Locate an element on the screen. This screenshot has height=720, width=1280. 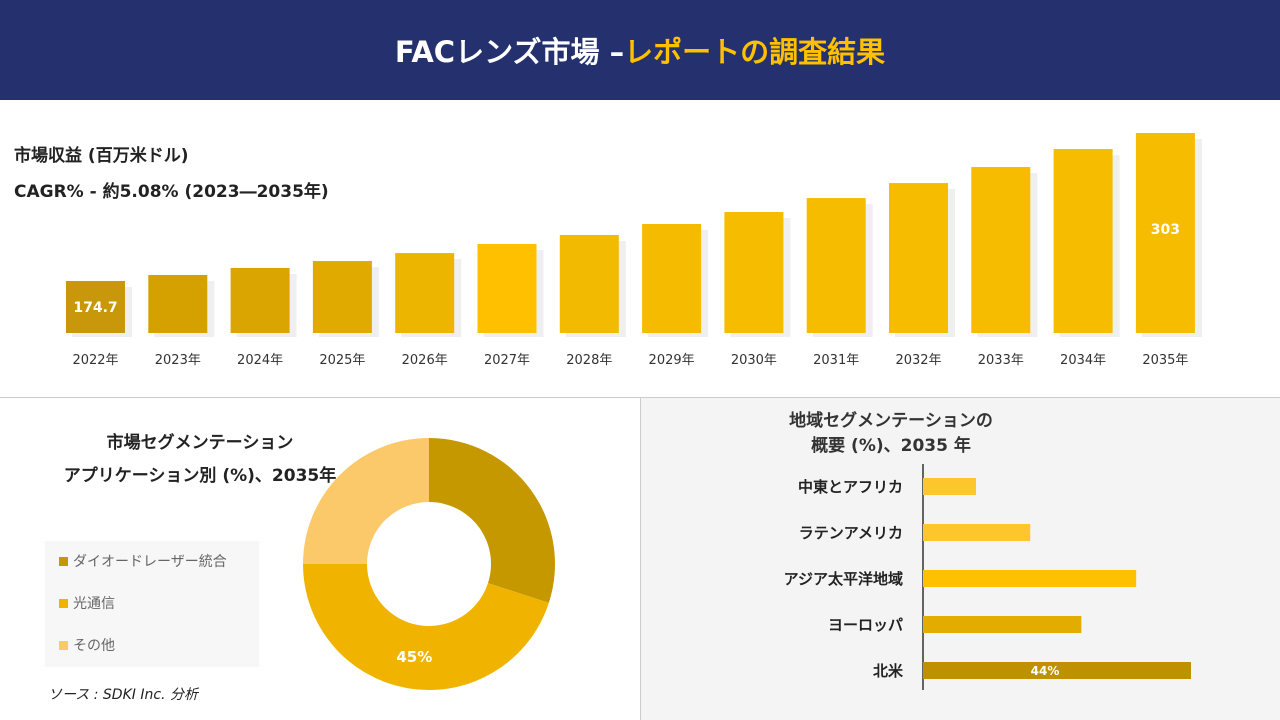
title-main: FACレンズ市場 – is located at coordinates (509, 52).